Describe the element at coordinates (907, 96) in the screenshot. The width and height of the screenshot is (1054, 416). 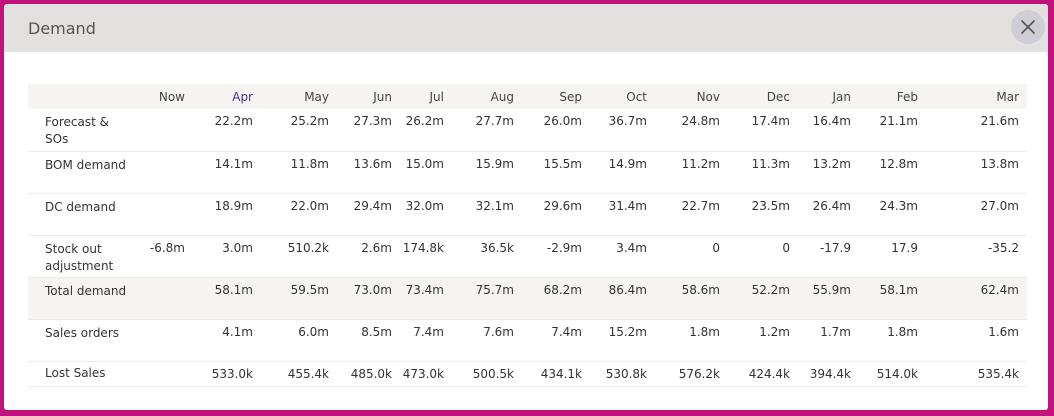
I see `column-header-feb: Feb` at that location.